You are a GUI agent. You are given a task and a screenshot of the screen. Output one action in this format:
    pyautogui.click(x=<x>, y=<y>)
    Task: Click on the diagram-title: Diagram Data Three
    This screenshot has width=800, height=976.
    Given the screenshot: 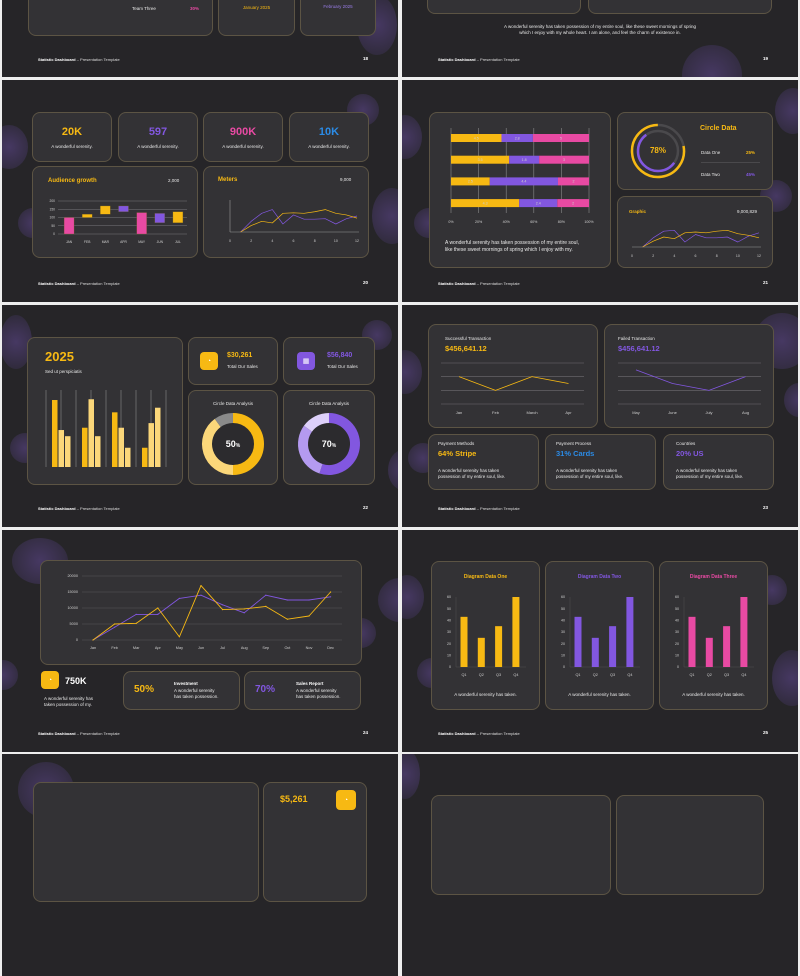 What is the action you would take?
    pyautogui.click(x=713, y=577)
    